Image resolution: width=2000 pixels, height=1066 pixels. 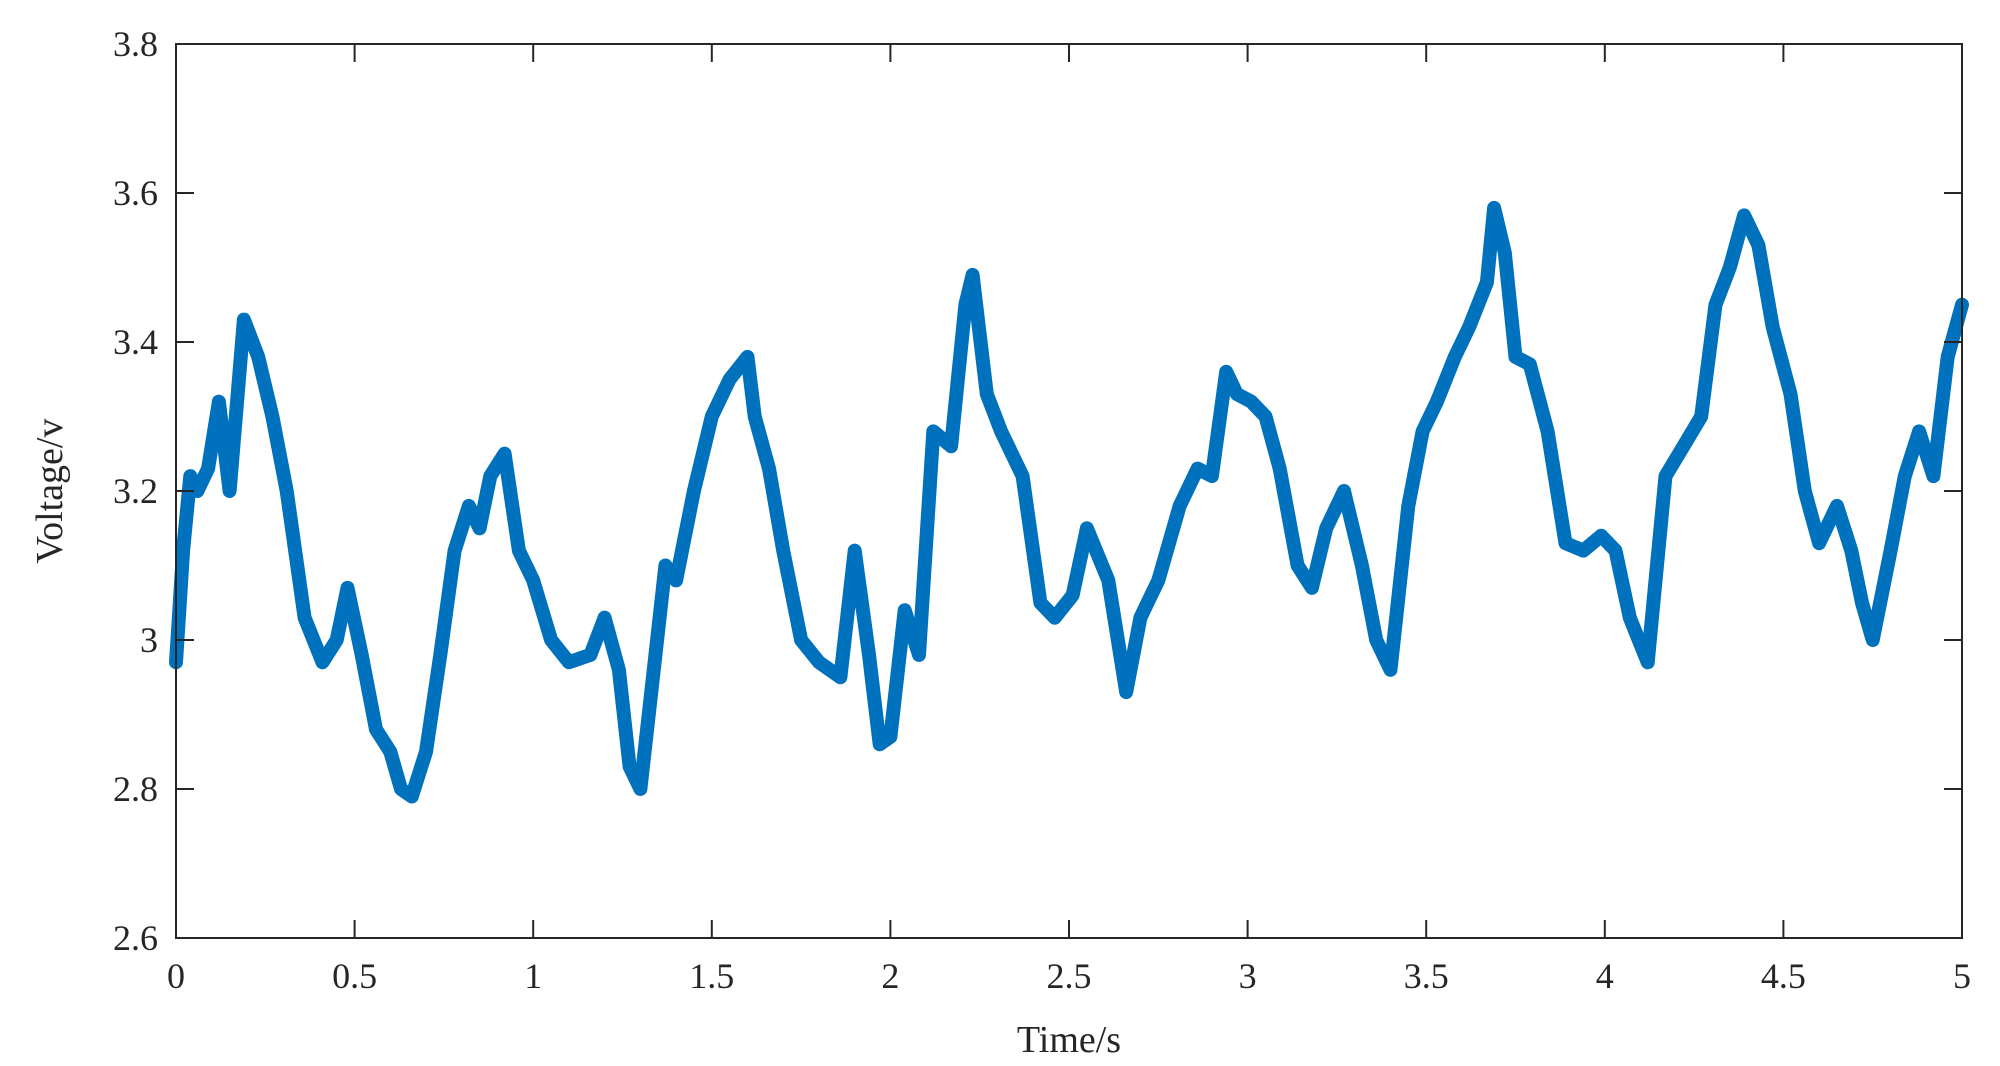 What do you see at coordinates (1069, 1040) in the screenshot?
I see `x-axis-title: Time/s` at bounding box center [1069, 1040].